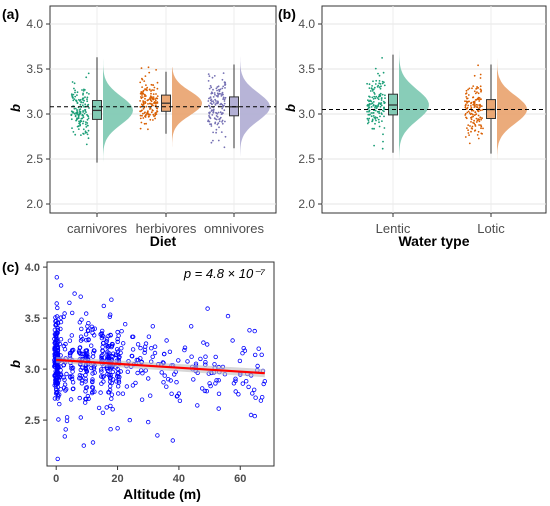 The image size is (550, 506). I want to click on y-tick-label: 3.5, so click(306, 69).